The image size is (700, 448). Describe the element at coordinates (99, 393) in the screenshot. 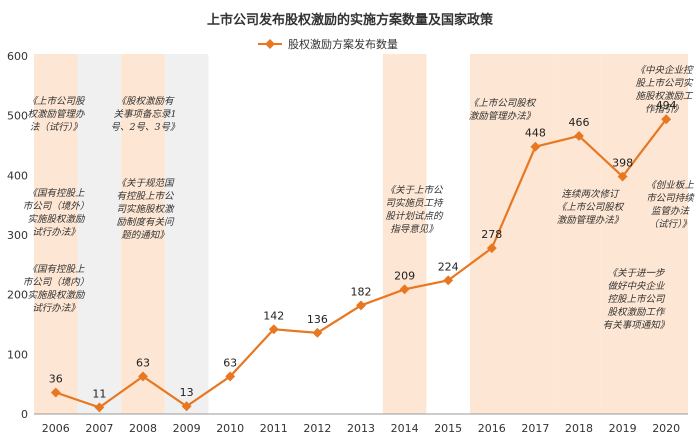

I see `data-label-2007: 11` at that location.